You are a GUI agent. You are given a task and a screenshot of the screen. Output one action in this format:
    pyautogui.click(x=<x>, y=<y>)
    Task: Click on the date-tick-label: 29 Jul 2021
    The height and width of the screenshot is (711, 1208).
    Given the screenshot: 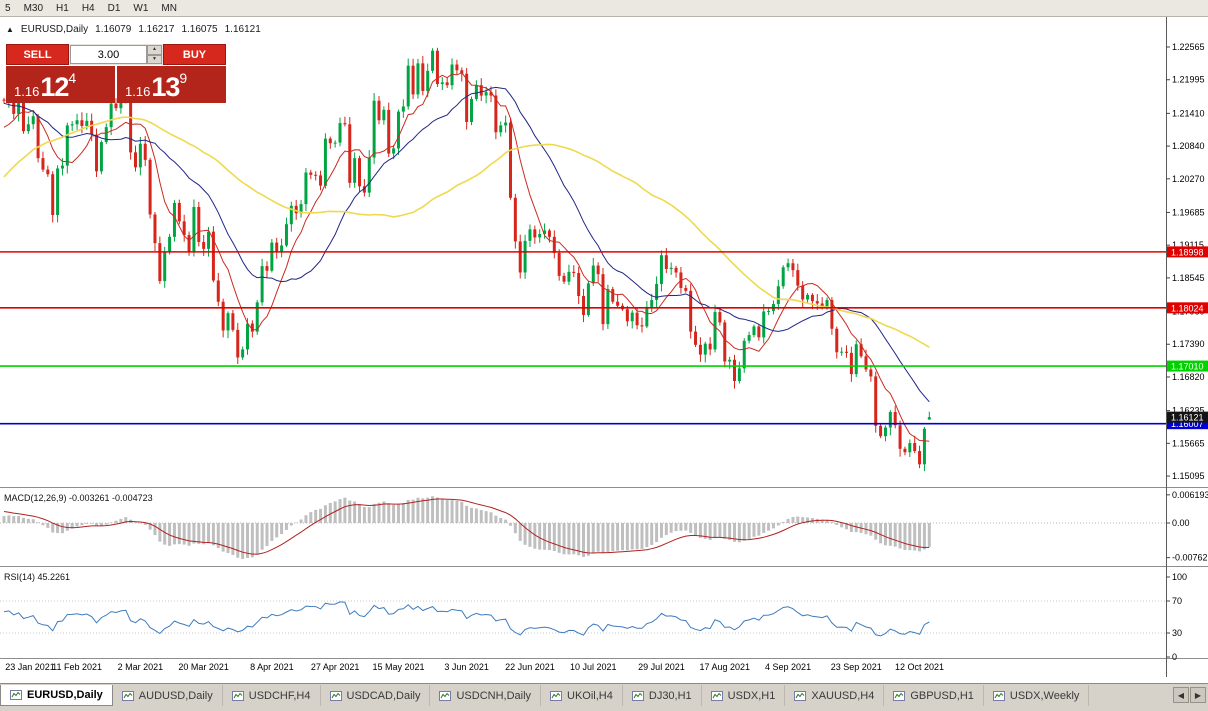 What is the action you would take?
    pyautogui.click(x=661, y=667)
    